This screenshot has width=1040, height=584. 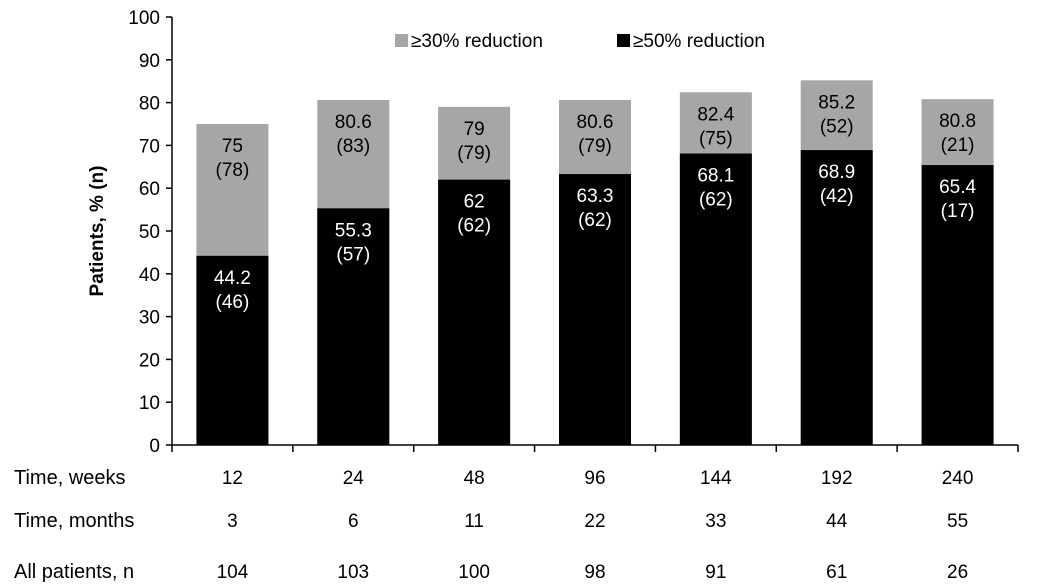 I want to click on data-label-30pct-count: (78), so click(x=233, y=170).